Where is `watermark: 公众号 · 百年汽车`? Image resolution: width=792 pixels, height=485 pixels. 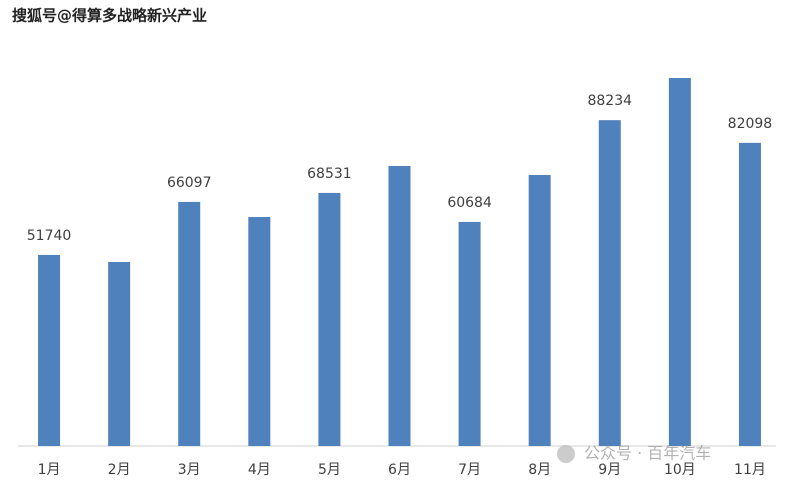
watermark: 公众号 · 百年汽车 is located at coordinates (647, 453).